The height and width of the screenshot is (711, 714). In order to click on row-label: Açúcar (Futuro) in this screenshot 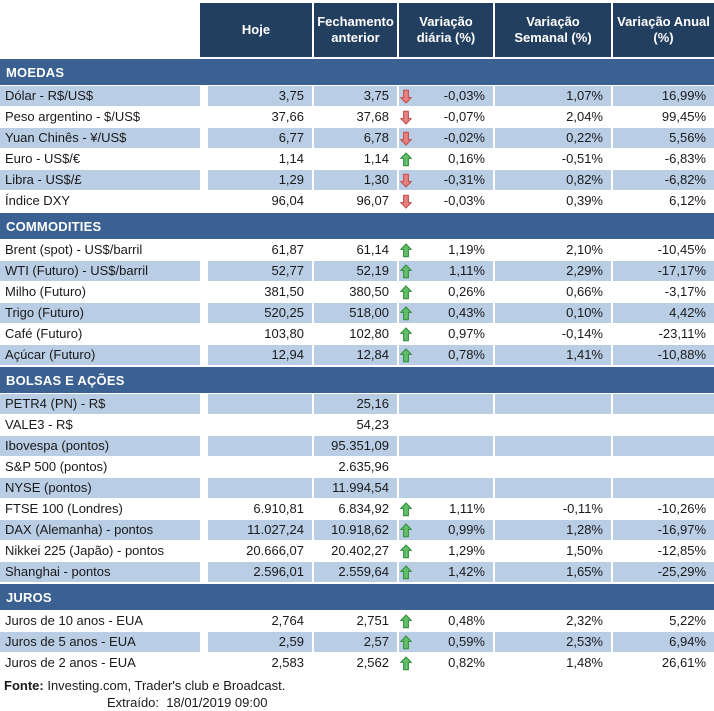, I will do `click(100, 355)`.